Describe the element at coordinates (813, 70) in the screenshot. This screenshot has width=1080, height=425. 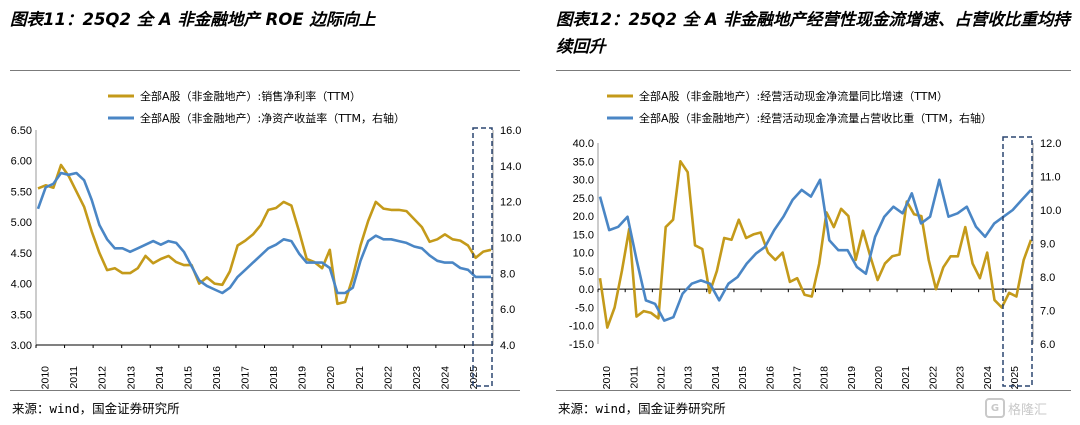
I see `title-divider-right` at that location.